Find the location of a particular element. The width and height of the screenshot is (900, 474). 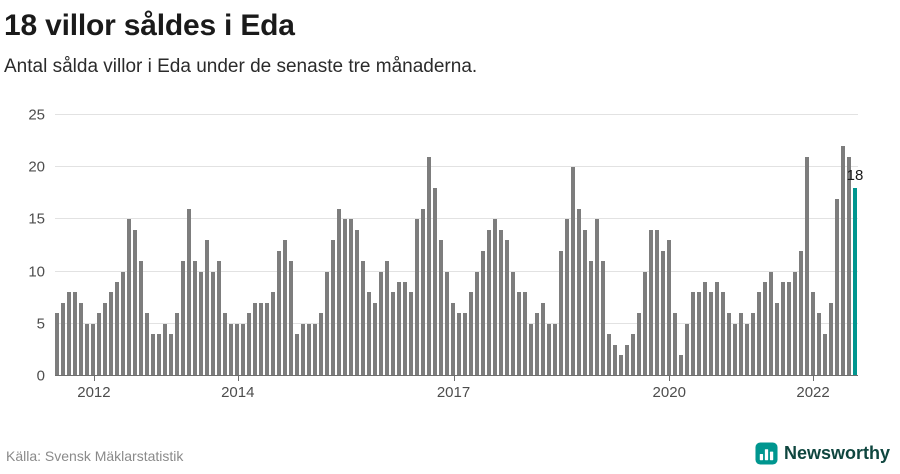

page-title: 18 villor såldes i Eda is located at coordinates (149, 25).